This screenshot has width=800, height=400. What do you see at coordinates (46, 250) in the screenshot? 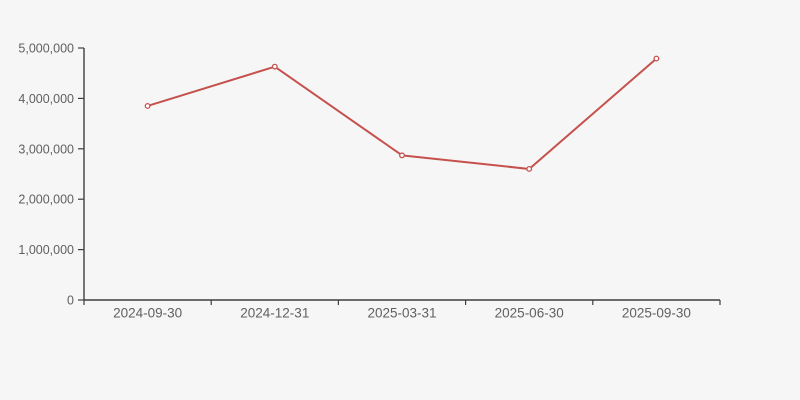
I see `y-axis-label: 1,000,000` at bounding box center [46, 250].